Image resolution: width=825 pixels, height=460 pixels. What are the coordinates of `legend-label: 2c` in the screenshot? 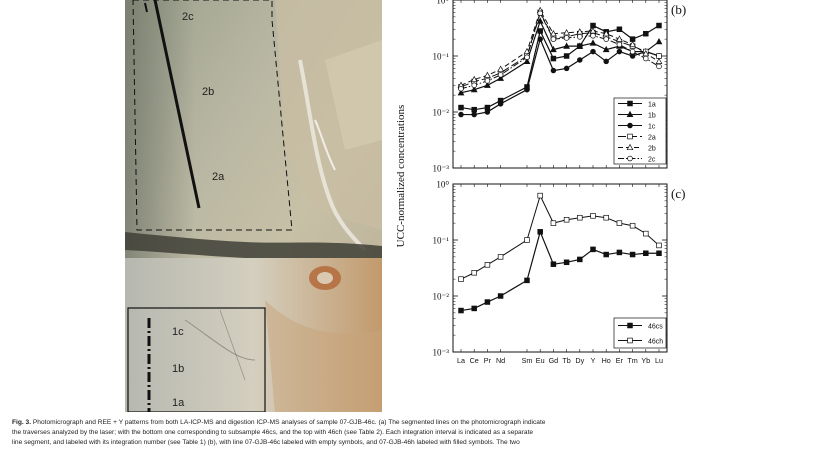 It's located at (652, 160).